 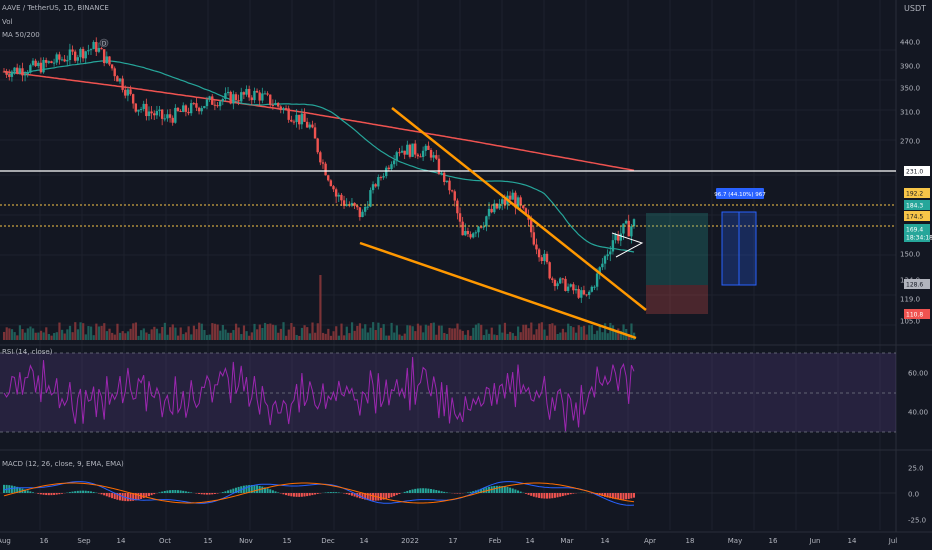 I want to click on ma-legend: MA 50/200, so click(x=22, y=35).